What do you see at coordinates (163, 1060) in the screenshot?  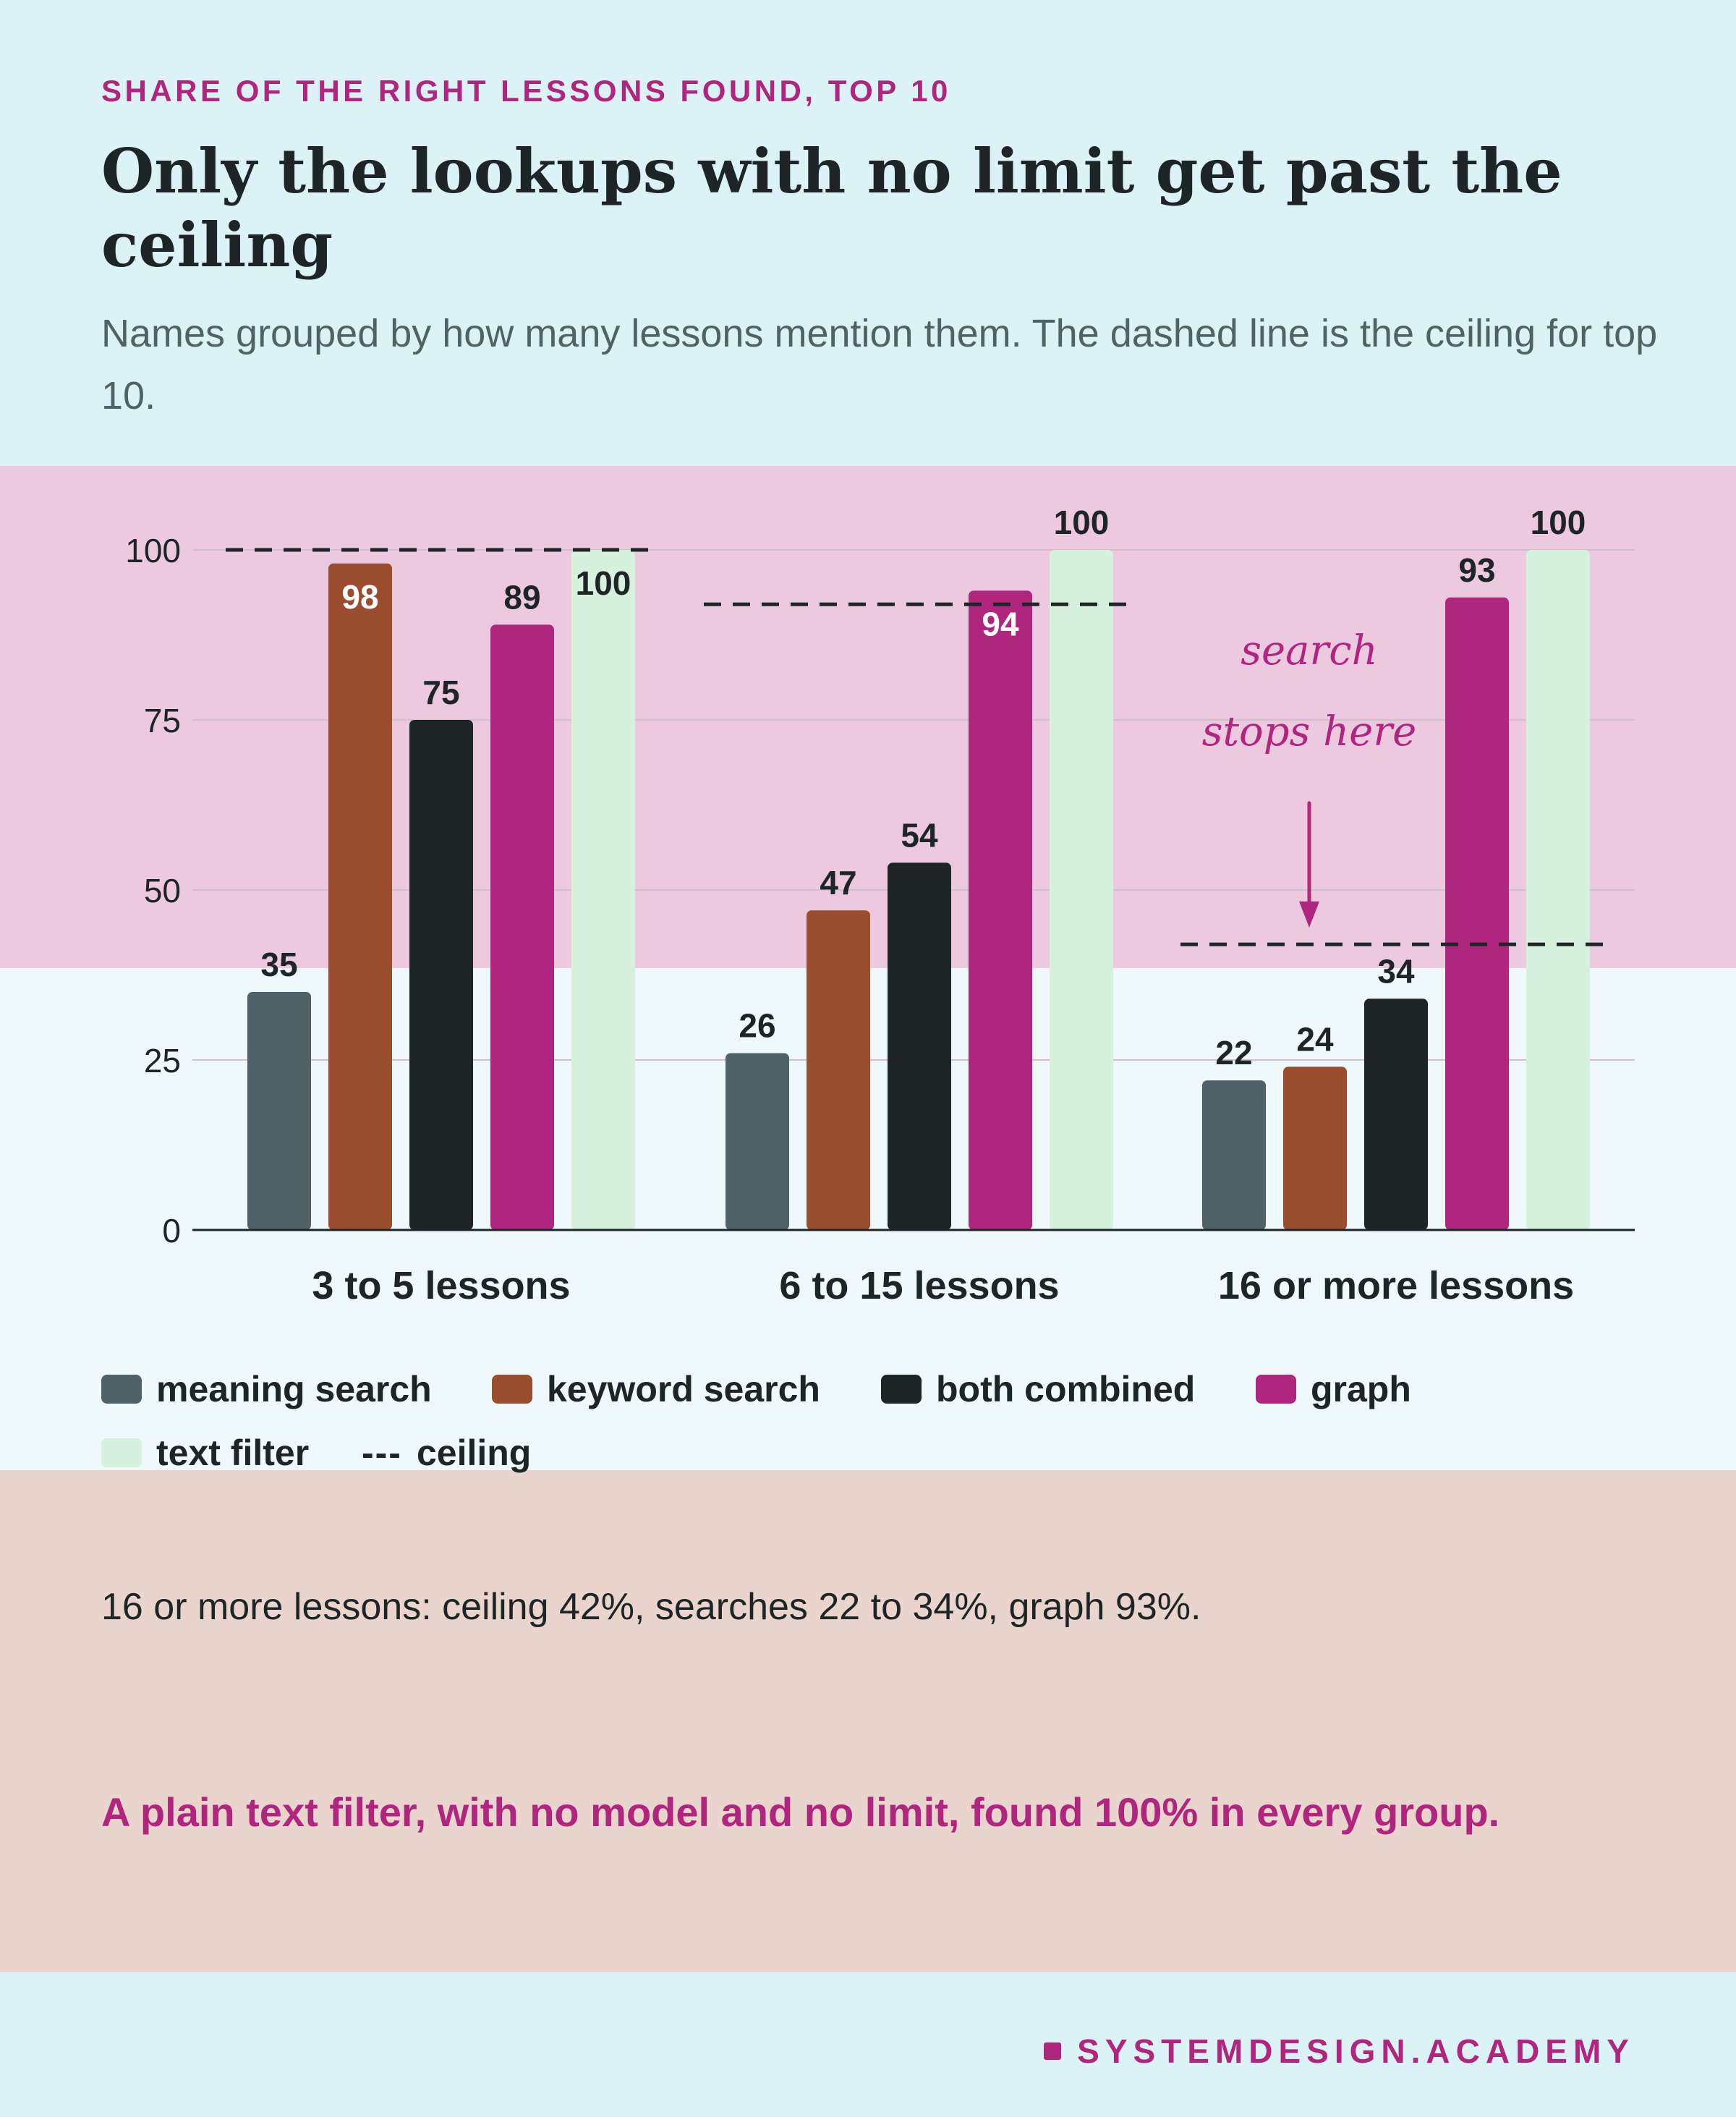 I see `y-tick-label-25: 25` at bounding box center [163, 1060].